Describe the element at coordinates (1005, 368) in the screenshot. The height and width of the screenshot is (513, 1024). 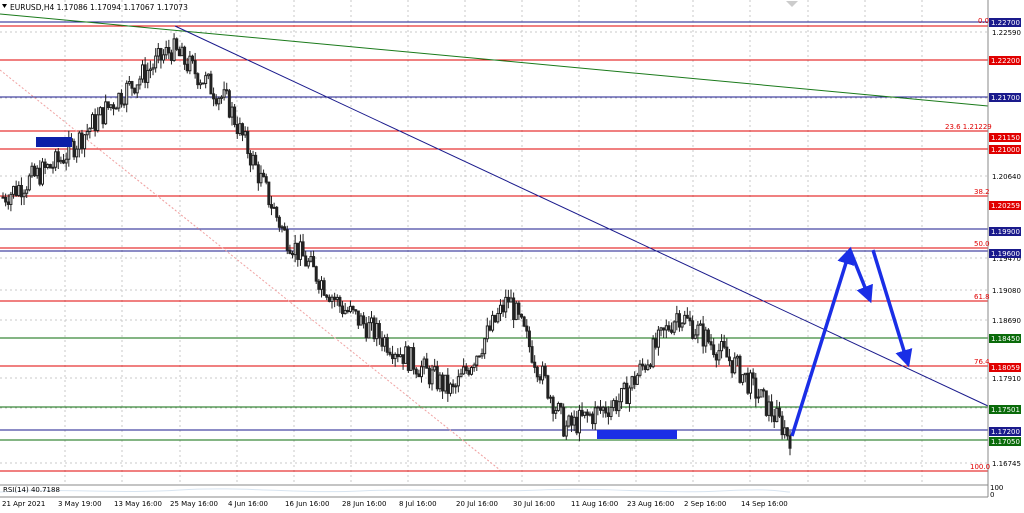
I see `price-tag-label: 1.18059` at that location.